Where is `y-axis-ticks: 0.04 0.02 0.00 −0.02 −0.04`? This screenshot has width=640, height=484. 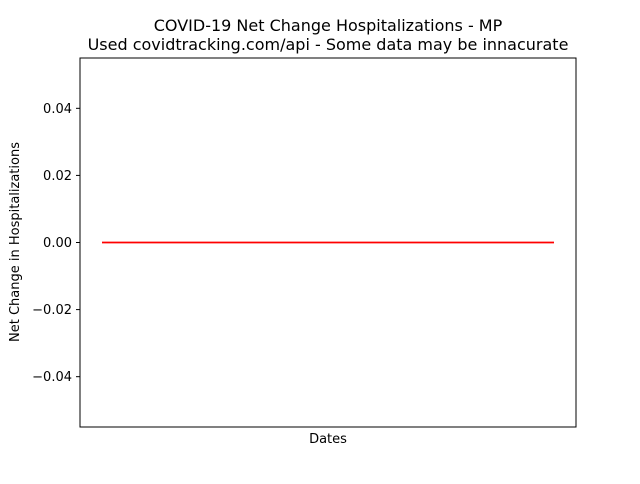
y-axis-ticks: 0.04 0.02 0.00 −0.02 −0.04 is located at coordinates (56, 243).